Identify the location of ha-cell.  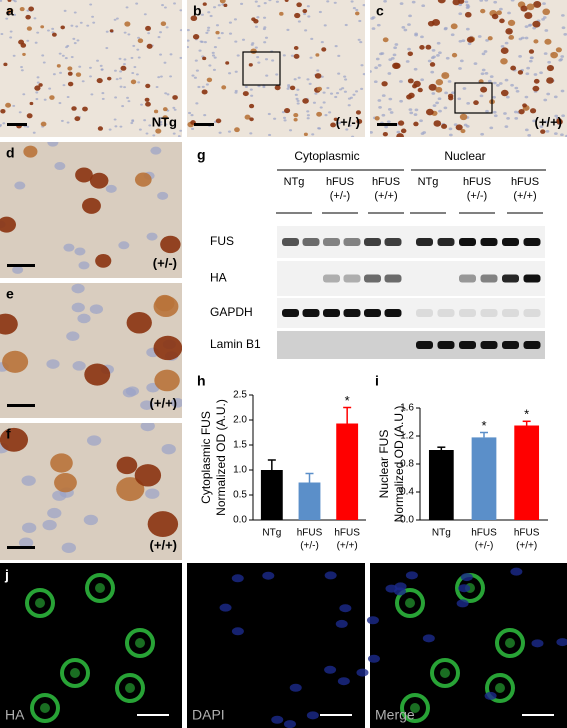
(130, 688).